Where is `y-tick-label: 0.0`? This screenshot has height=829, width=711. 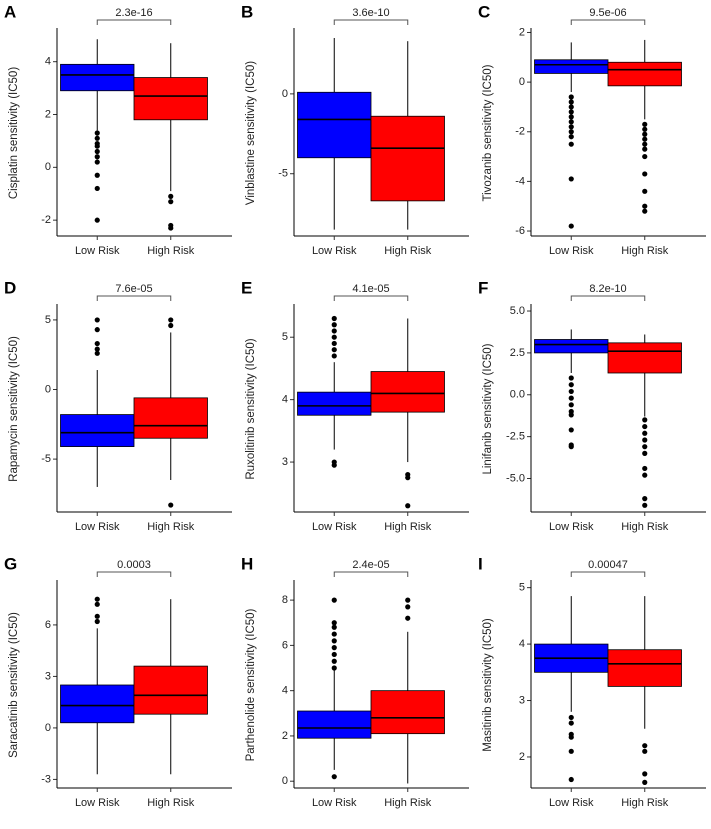
y-tick-label: 0.0 is located at coordinates (517, 395).